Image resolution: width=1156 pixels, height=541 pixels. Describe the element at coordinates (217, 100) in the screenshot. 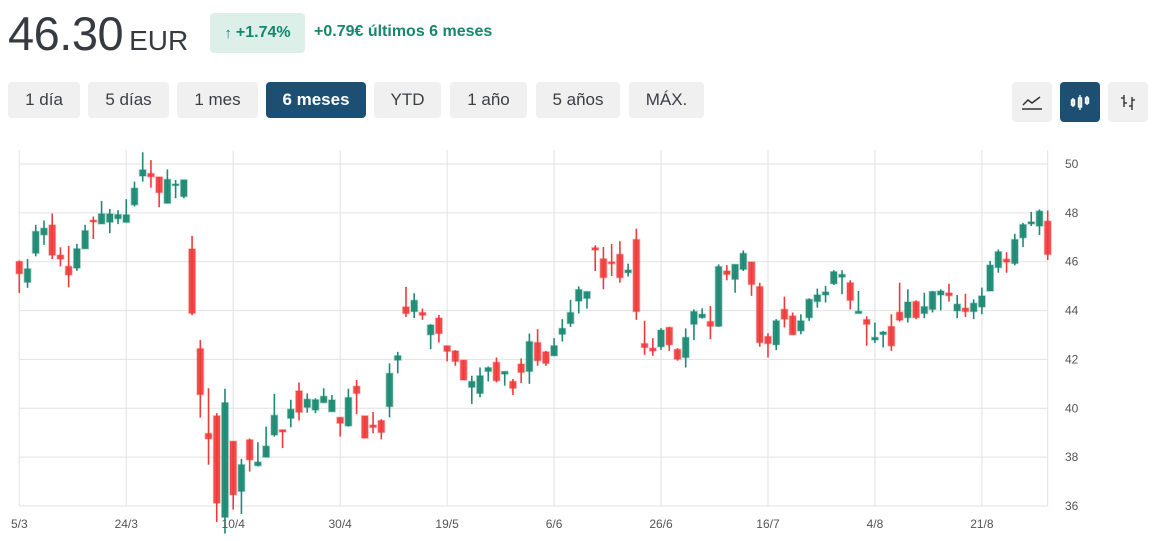

I see `range-1-month-button: 1 mes` at that location.